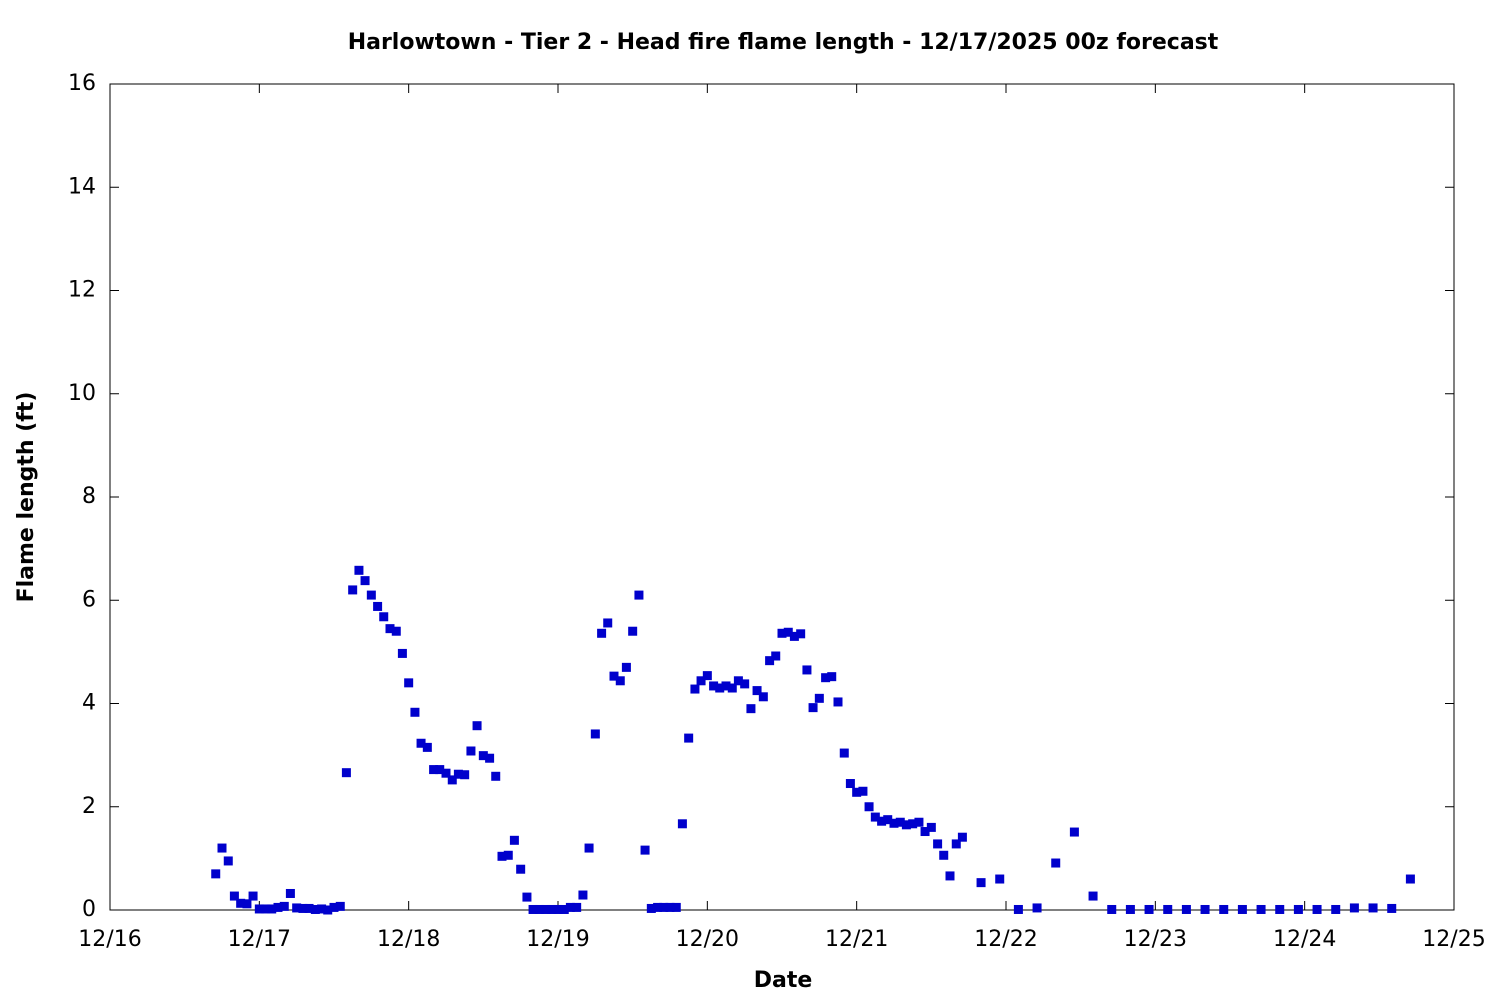 This screenshot has width=1500, height=1000. Describe the element at coordinates (783, 980) in the screenshot. I see `x-axis-label: Date` at that location.